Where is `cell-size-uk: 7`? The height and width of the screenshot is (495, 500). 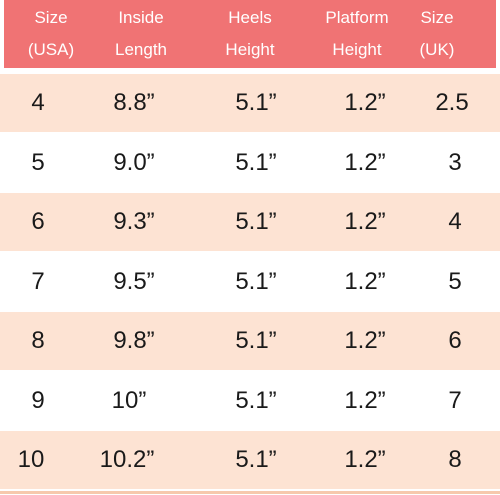
cell-size-uk: 7 is located at coordinates (455, 400).